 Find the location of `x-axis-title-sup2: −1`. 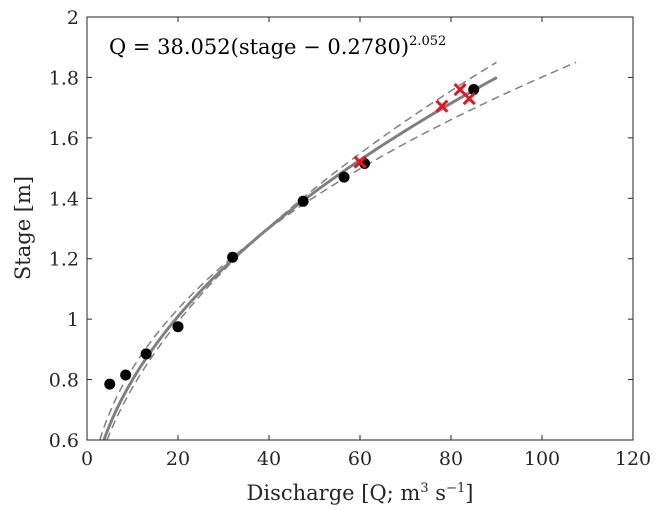

x-axis-title-sup2: −1 is located at coordinates (455, 488).